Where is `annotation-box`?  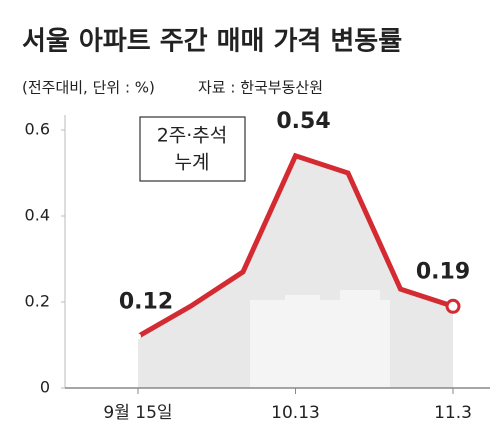 annotation-box is located at coordinates (192, 149).